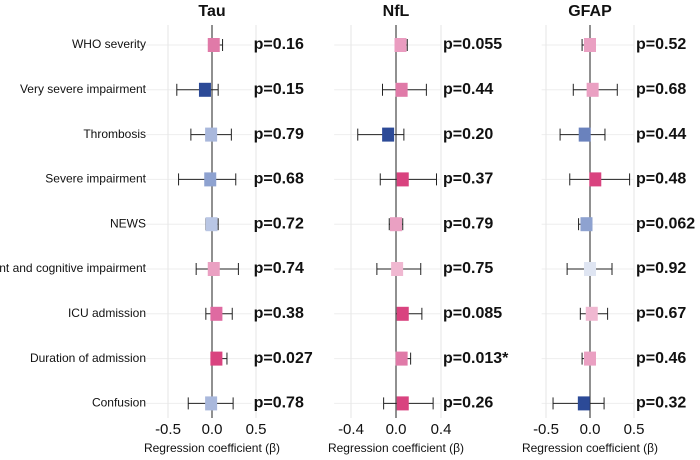 The image size is (700, 460). I want to click on p-value-label: p=0.055, so click(472, 44).